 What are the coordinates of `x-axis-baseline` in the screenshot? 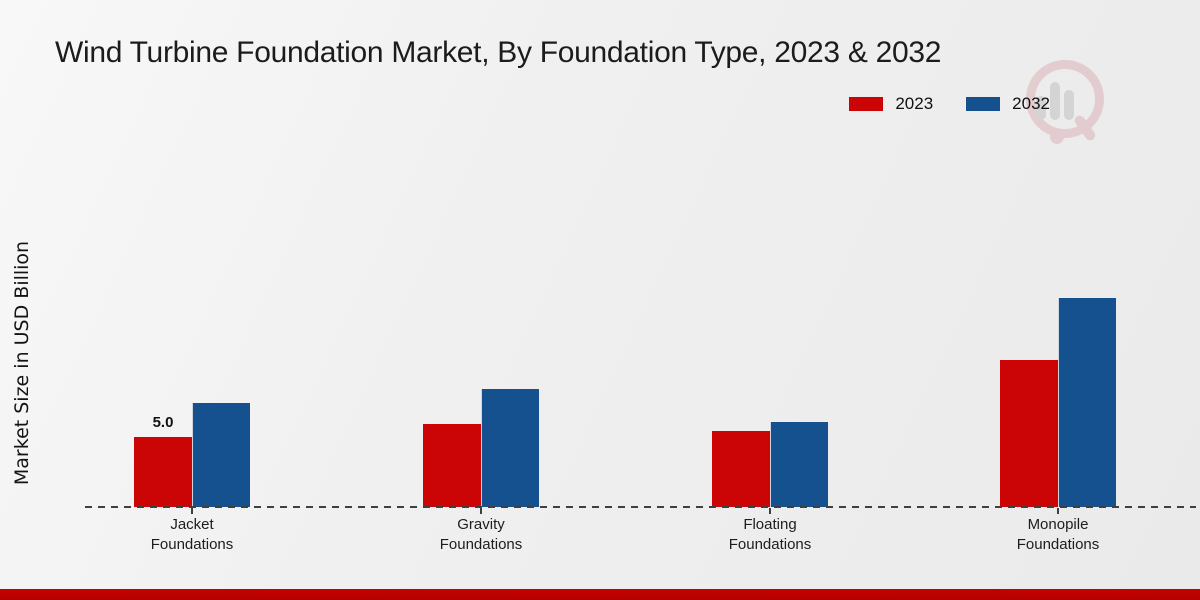 It's located at (640, 507).